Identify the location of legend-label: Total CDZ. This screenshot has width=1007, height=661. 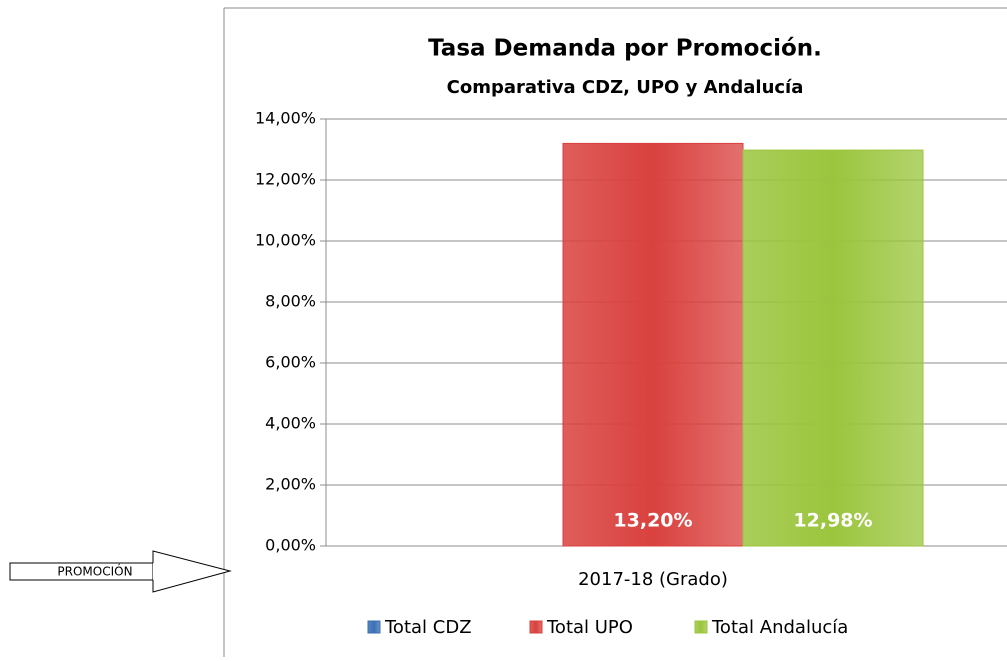
(428, 627).